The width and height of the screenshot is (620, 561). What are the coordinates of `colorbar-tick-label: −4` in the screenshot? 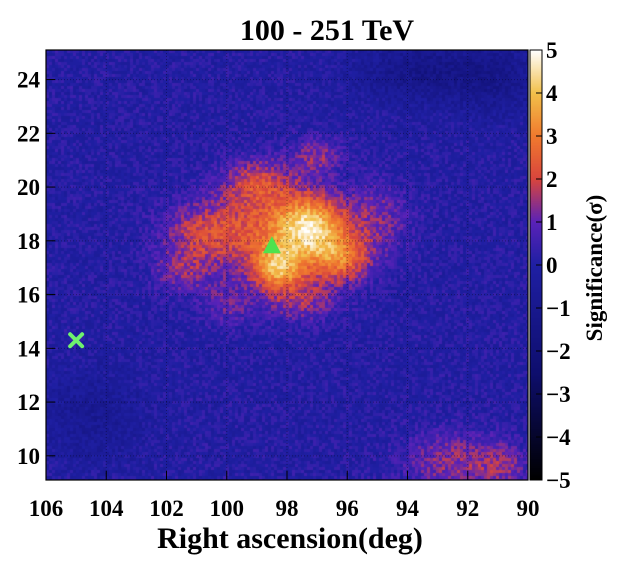 It's located at (558, 437).